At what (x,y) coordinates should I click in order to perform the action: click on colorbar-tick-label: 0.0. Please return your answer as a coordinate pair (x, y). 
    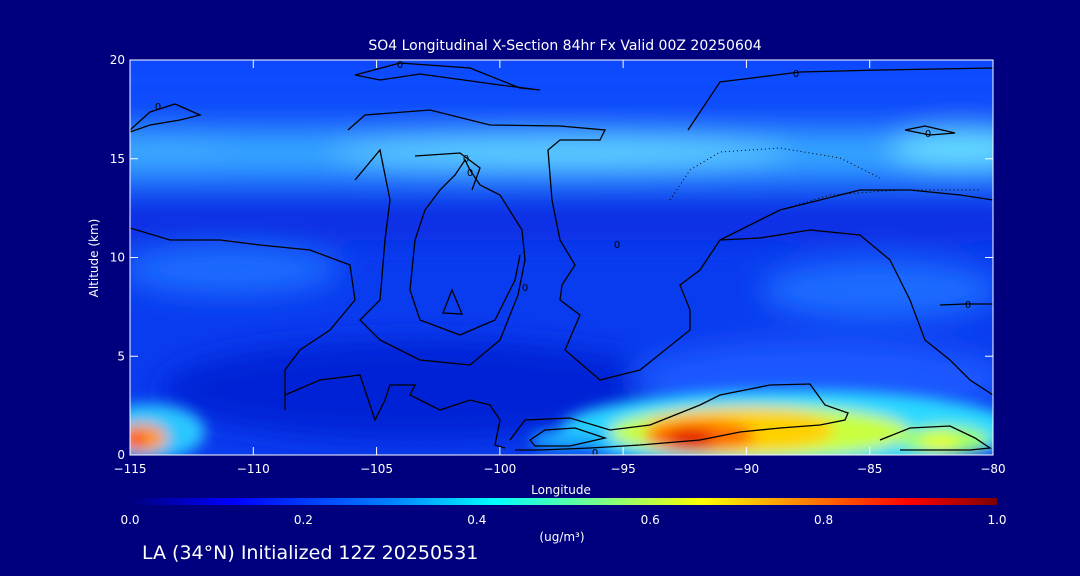
    Looking at the image, I should click on (129, 520).